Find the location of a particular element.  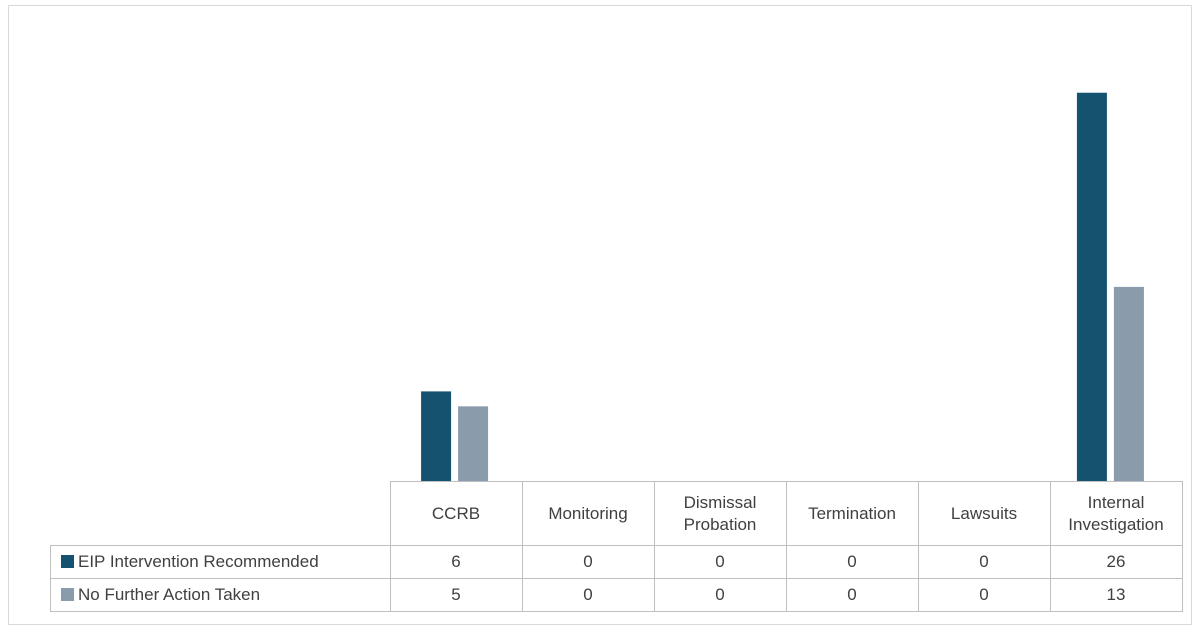

category-label: Termination is located at coordinates (852, 513).